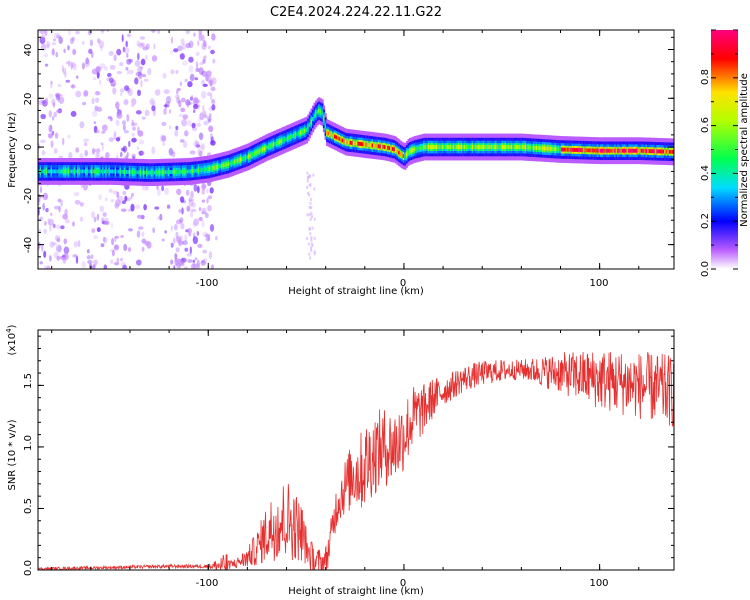 This screenshot has height=600, width=750. I want to click on snr-x-tick-label: 0, so click(403, 583).